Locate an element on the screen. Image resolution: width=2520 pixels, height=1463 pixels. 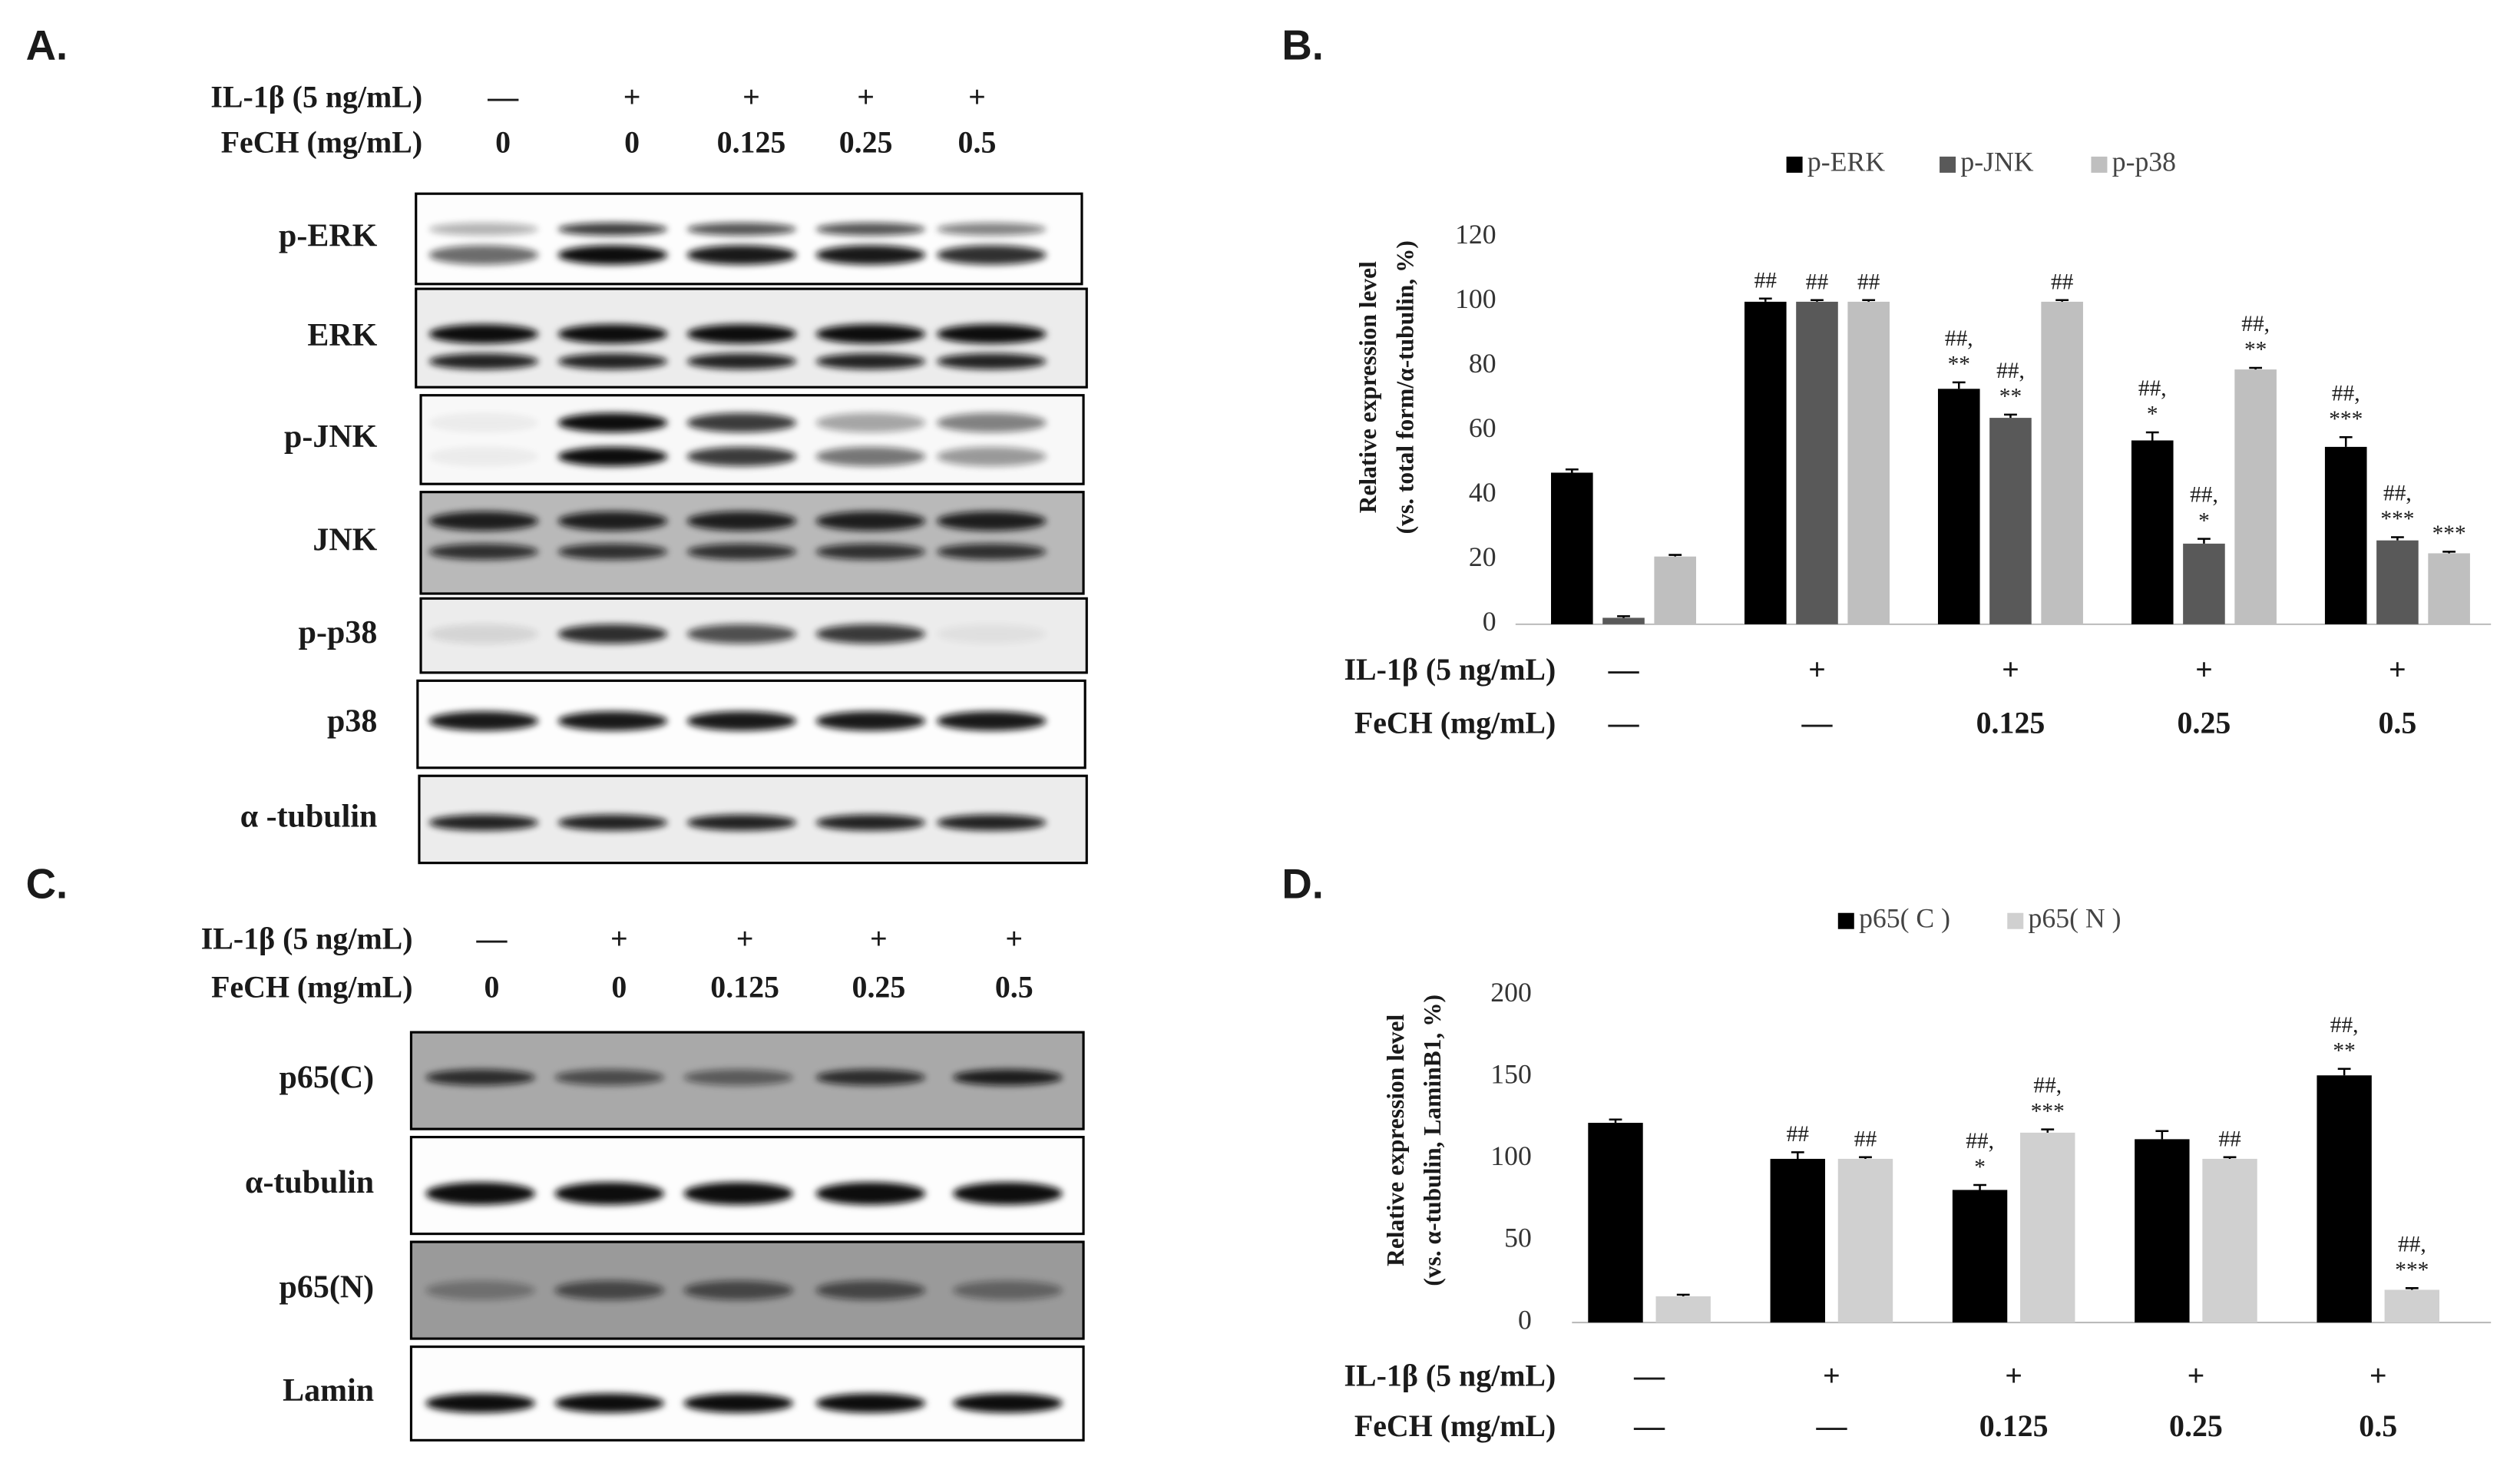
y-axis-label: Relative expression level is located at coordinates (1395, 1140).